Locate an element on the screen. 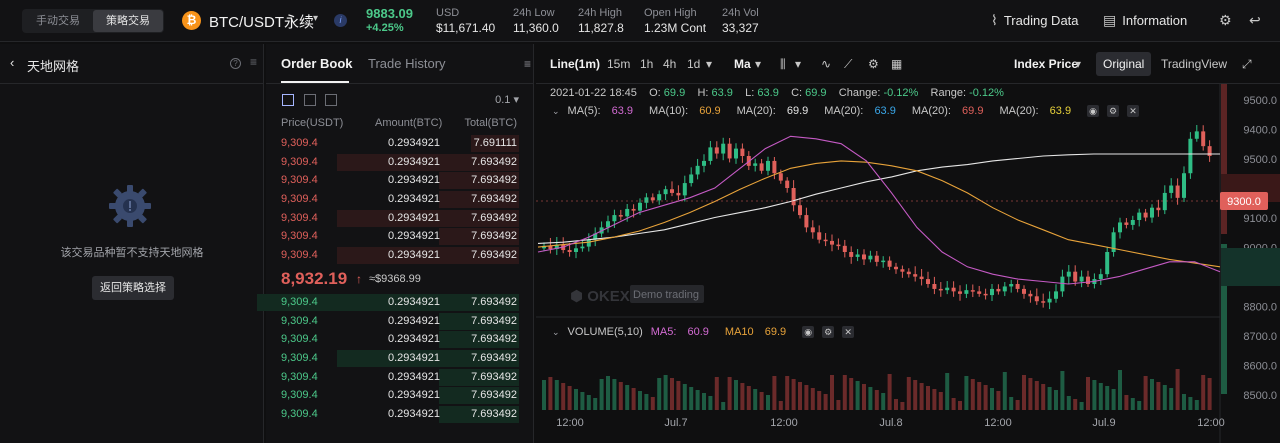 This screenshot has width=1280, height=443. interval-line-1m: Line(1m) is located at coordinates (575, 64).